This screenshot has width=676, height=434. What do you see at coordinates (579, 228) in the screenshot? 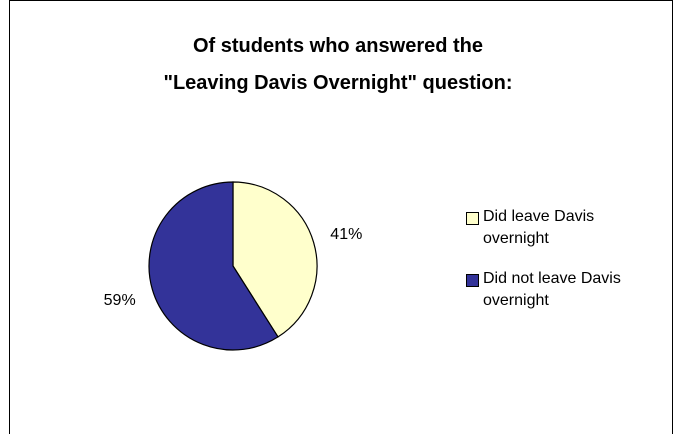
I see `legend-label-did-leave: Did leave Davis overnight` at bounding box center [579, 228].